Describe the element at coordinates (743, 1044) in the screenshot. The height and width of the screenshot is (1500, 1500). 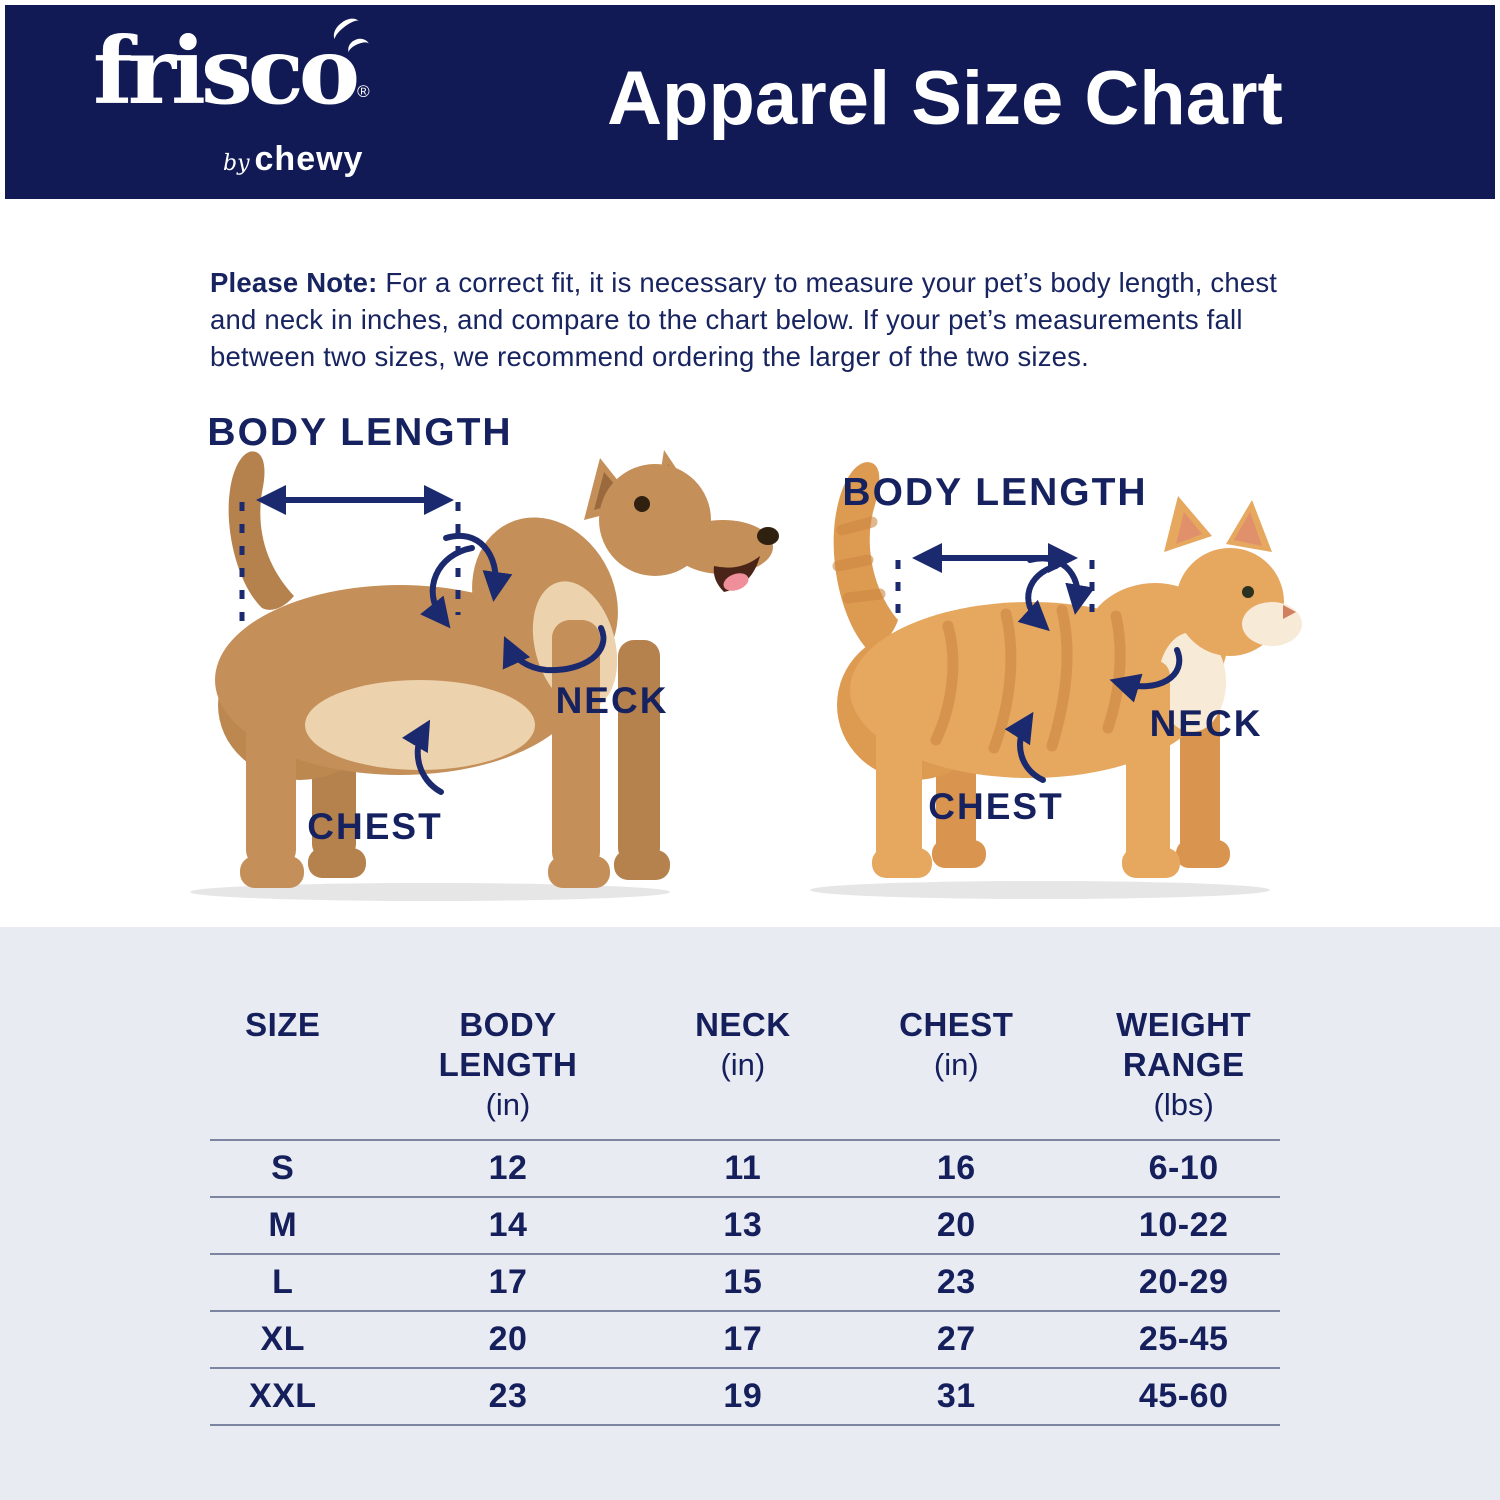
I see `header-cell-neck: NECK (in)` at that location.